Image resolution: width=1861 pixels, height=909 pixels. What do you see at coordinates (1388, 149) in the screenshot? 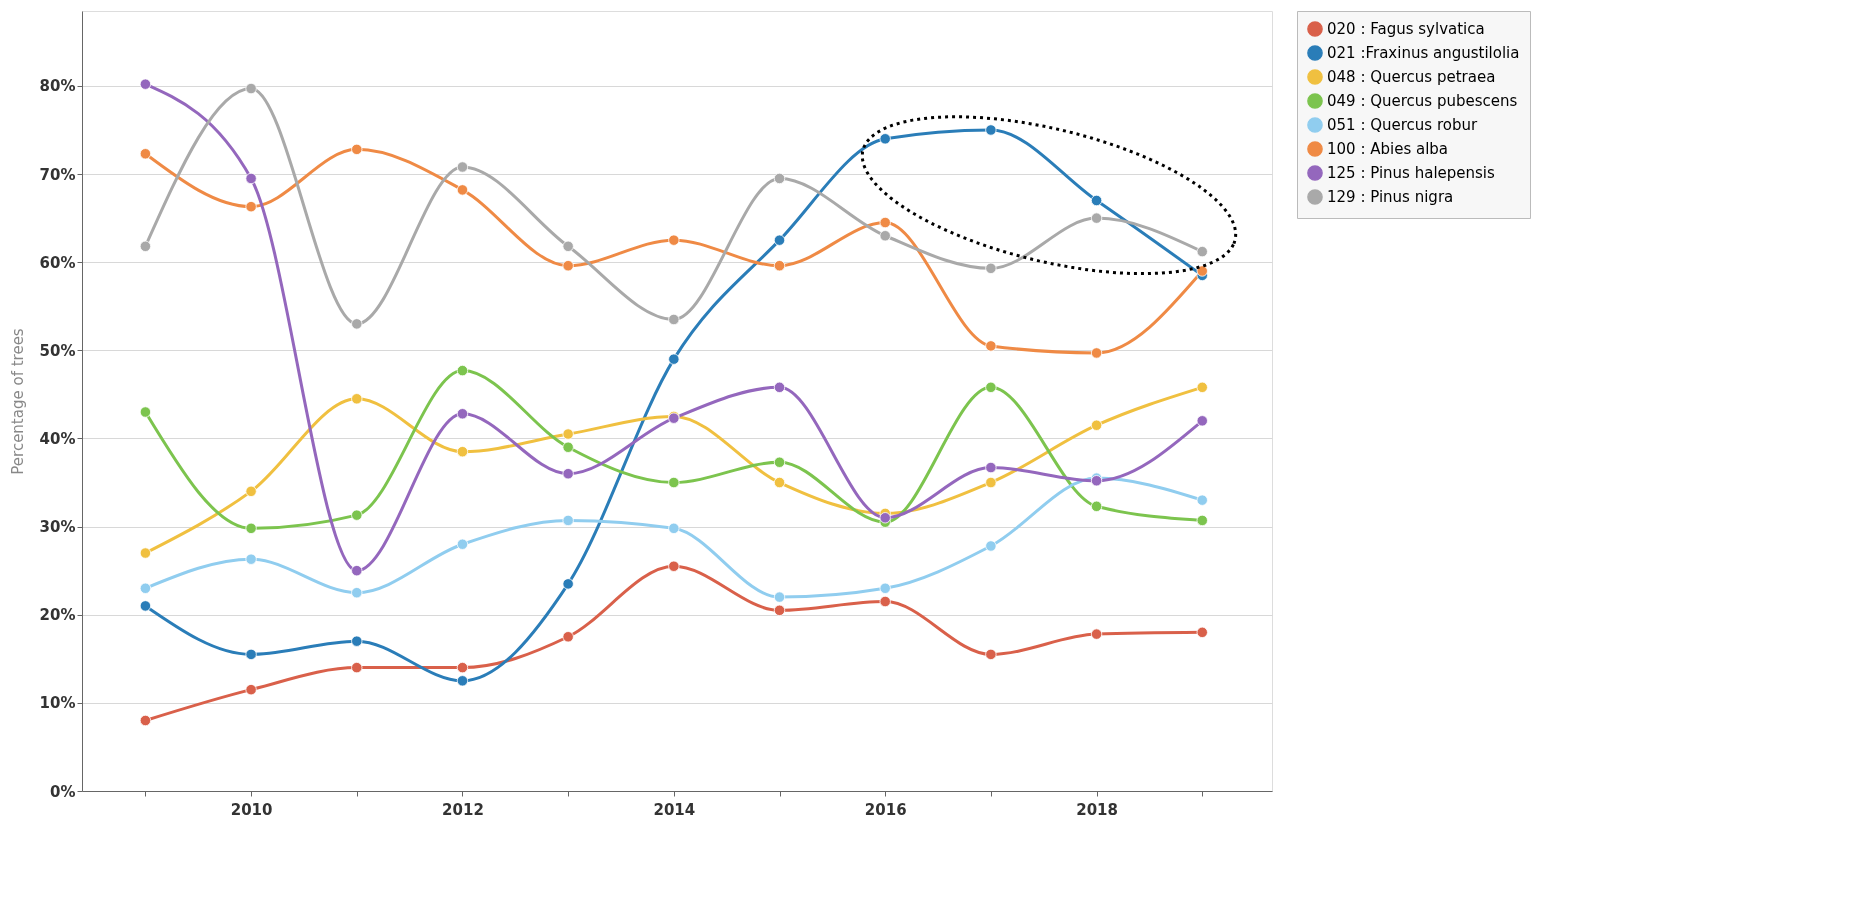
I see `legend-label: 100 : Abies alba` at bounding box center [1388, 149].